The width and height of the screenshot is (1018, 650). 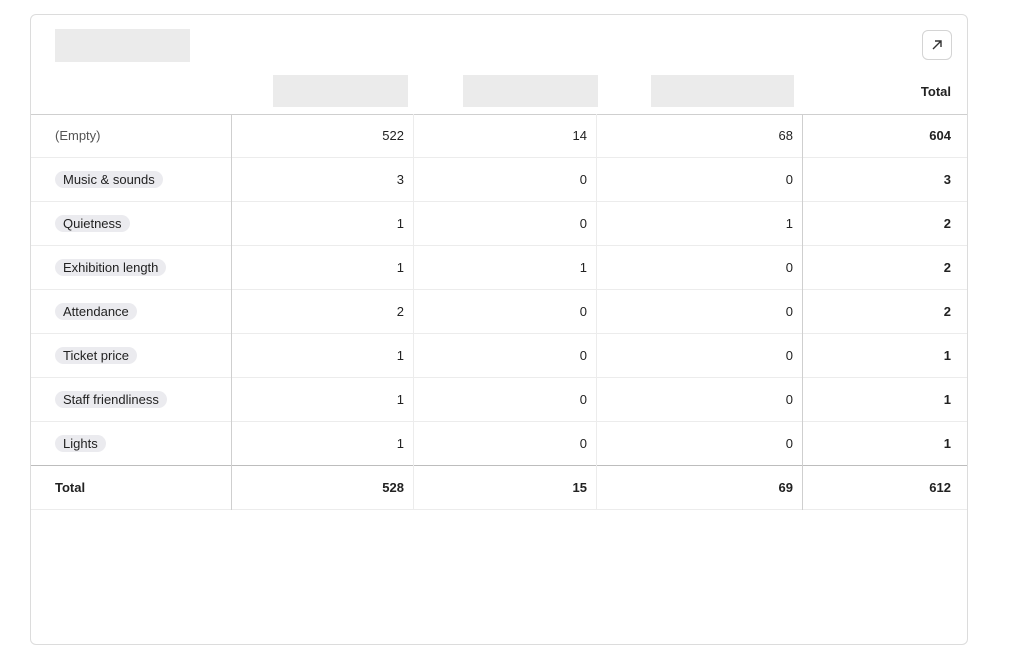 What do you see at coordinates (400, 179) in the screenshot?
I see `cell: 3` at bounding box center [400, 179].